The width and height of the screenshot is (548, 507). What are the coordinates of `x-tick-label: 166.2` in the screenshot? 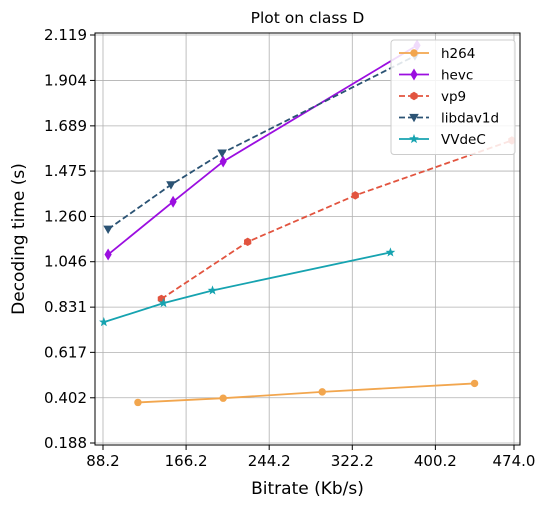 It's located at (186, 461).